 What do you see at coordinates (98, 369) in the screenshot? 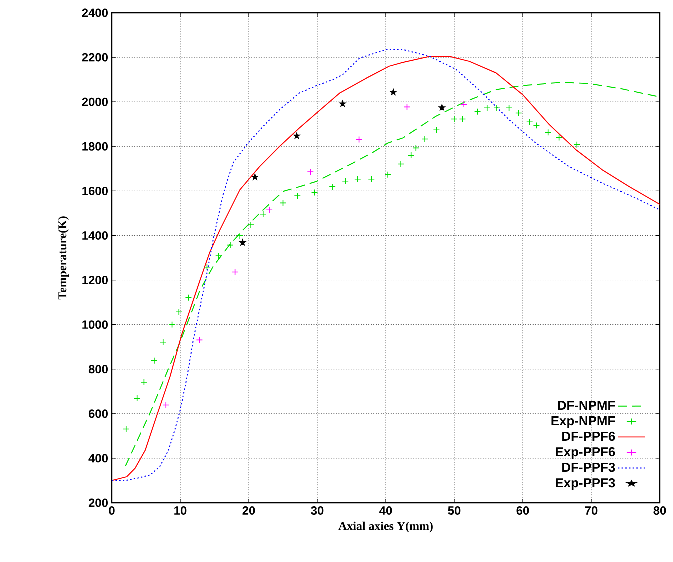
I see `y-tick-label: 800` at bounding box center [98, 369].